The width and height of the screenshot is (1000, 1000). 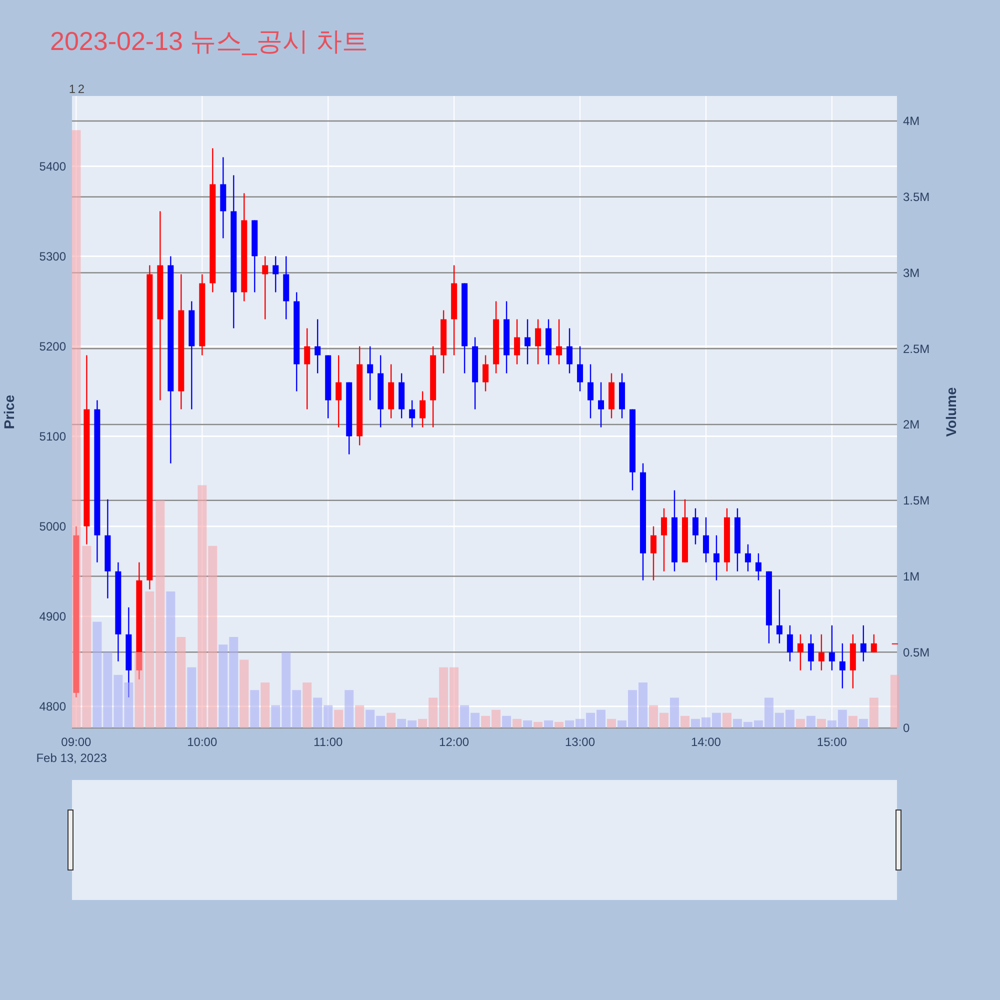 I want to click on y-axis-title: Price, so click(x=9, y=412).